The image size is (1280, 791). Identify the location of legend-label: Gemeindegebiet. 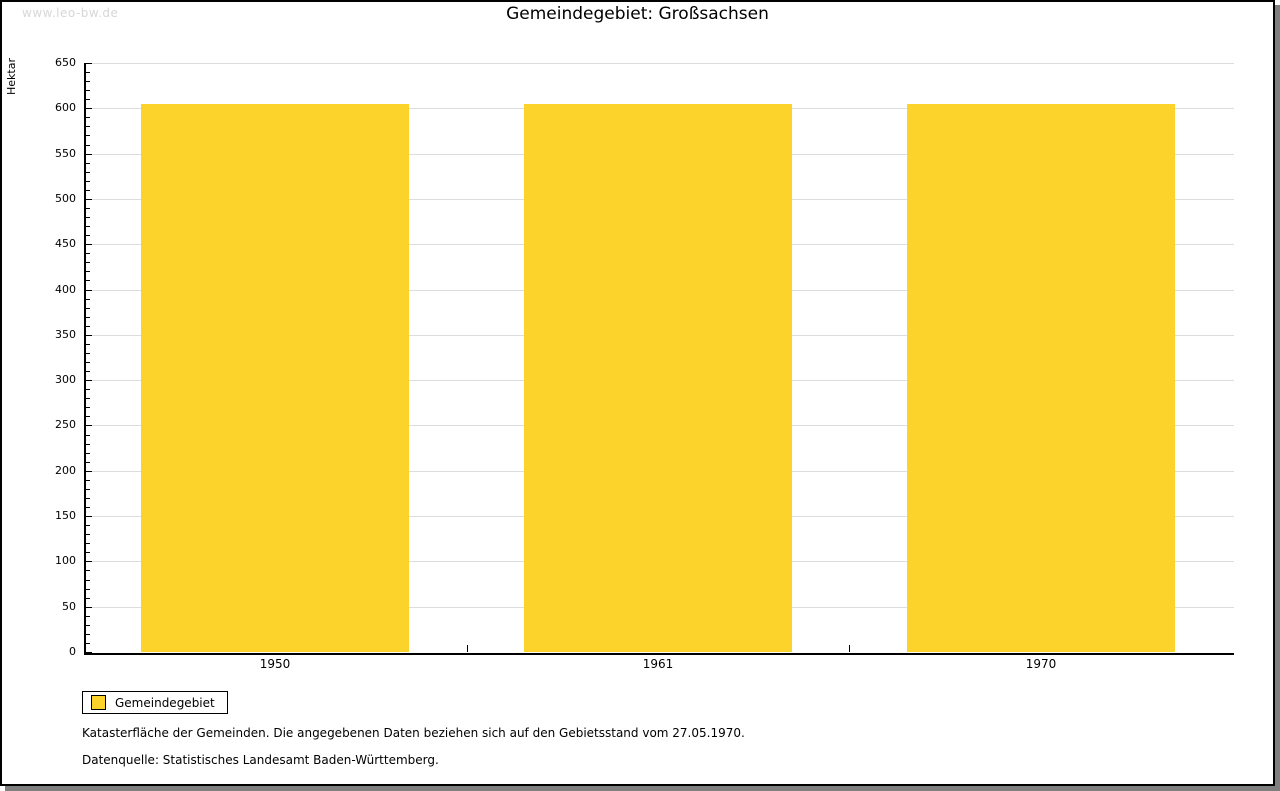
(165, 702).